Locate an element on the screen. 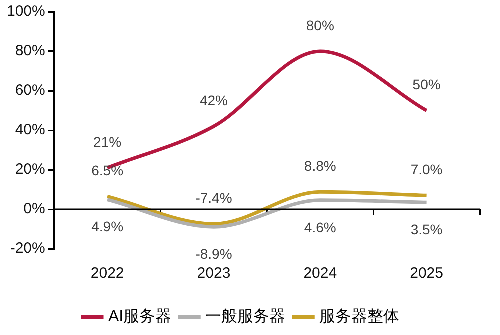 This screenshot has height=335, width=500. y-tick-label: 40% is located at coordinates (30, 130).